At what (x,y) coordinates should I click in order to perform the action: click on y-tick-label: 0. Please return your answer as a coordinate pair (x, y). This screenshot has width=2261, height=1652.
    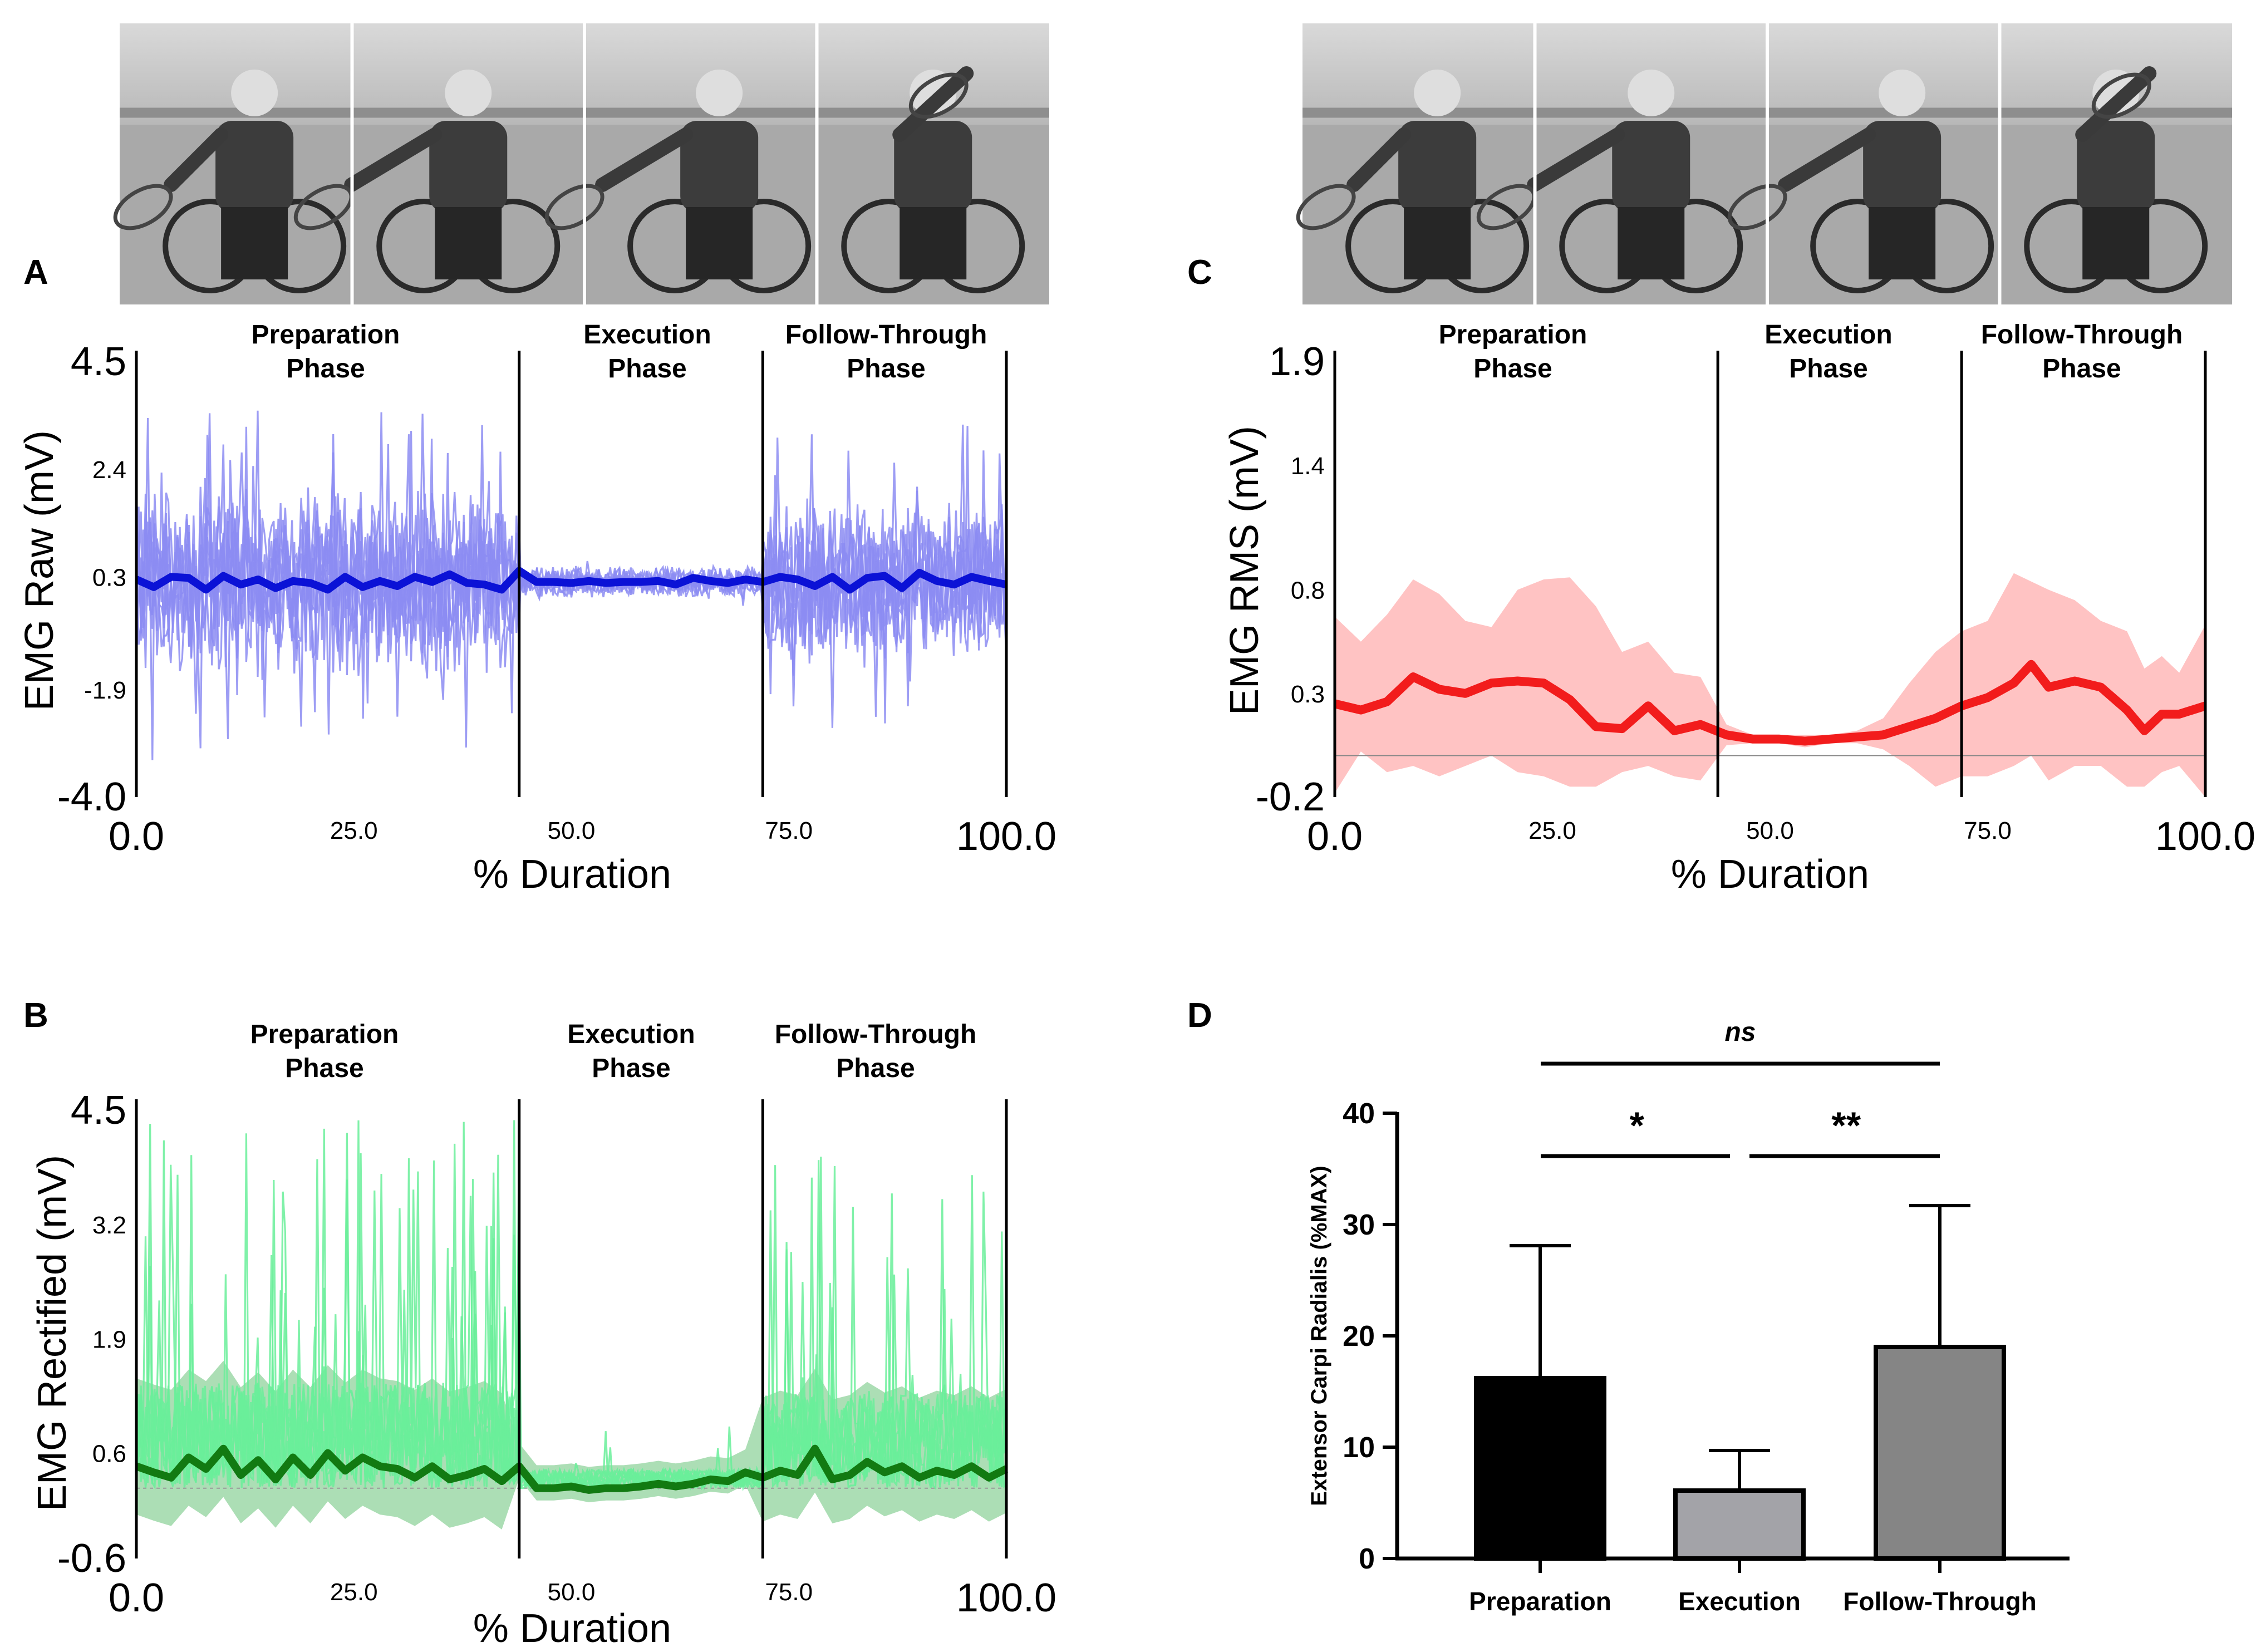
    Looking at the image, I should click on (1367, 1559).